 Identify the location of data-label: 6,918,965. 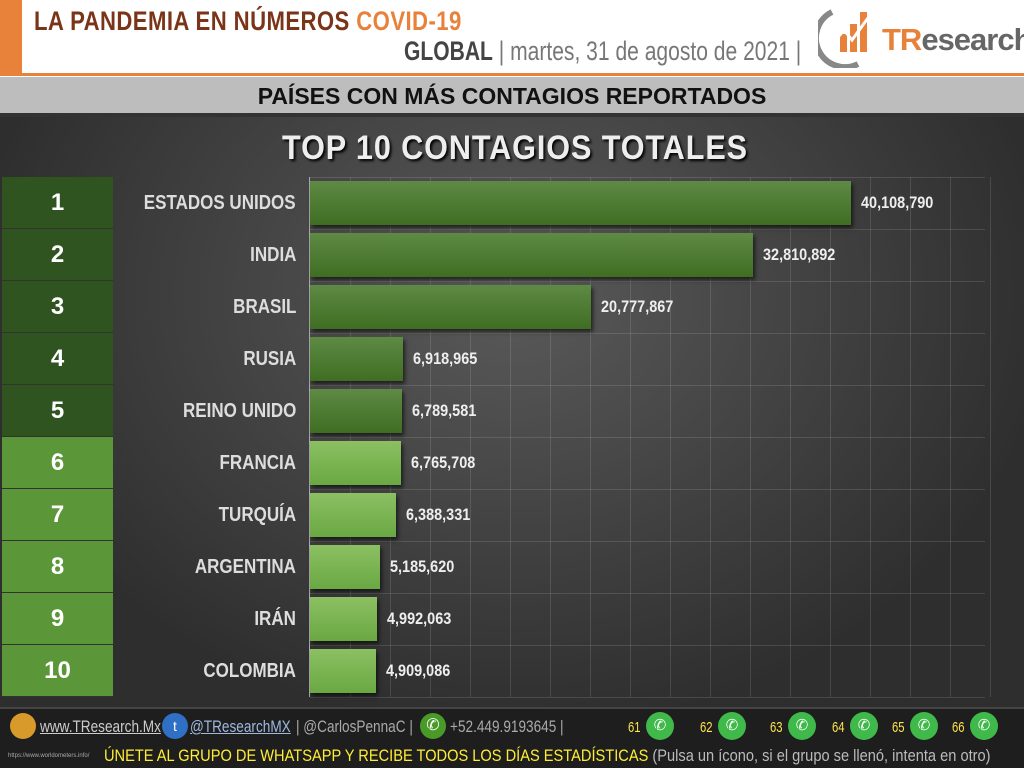
(445, 358).